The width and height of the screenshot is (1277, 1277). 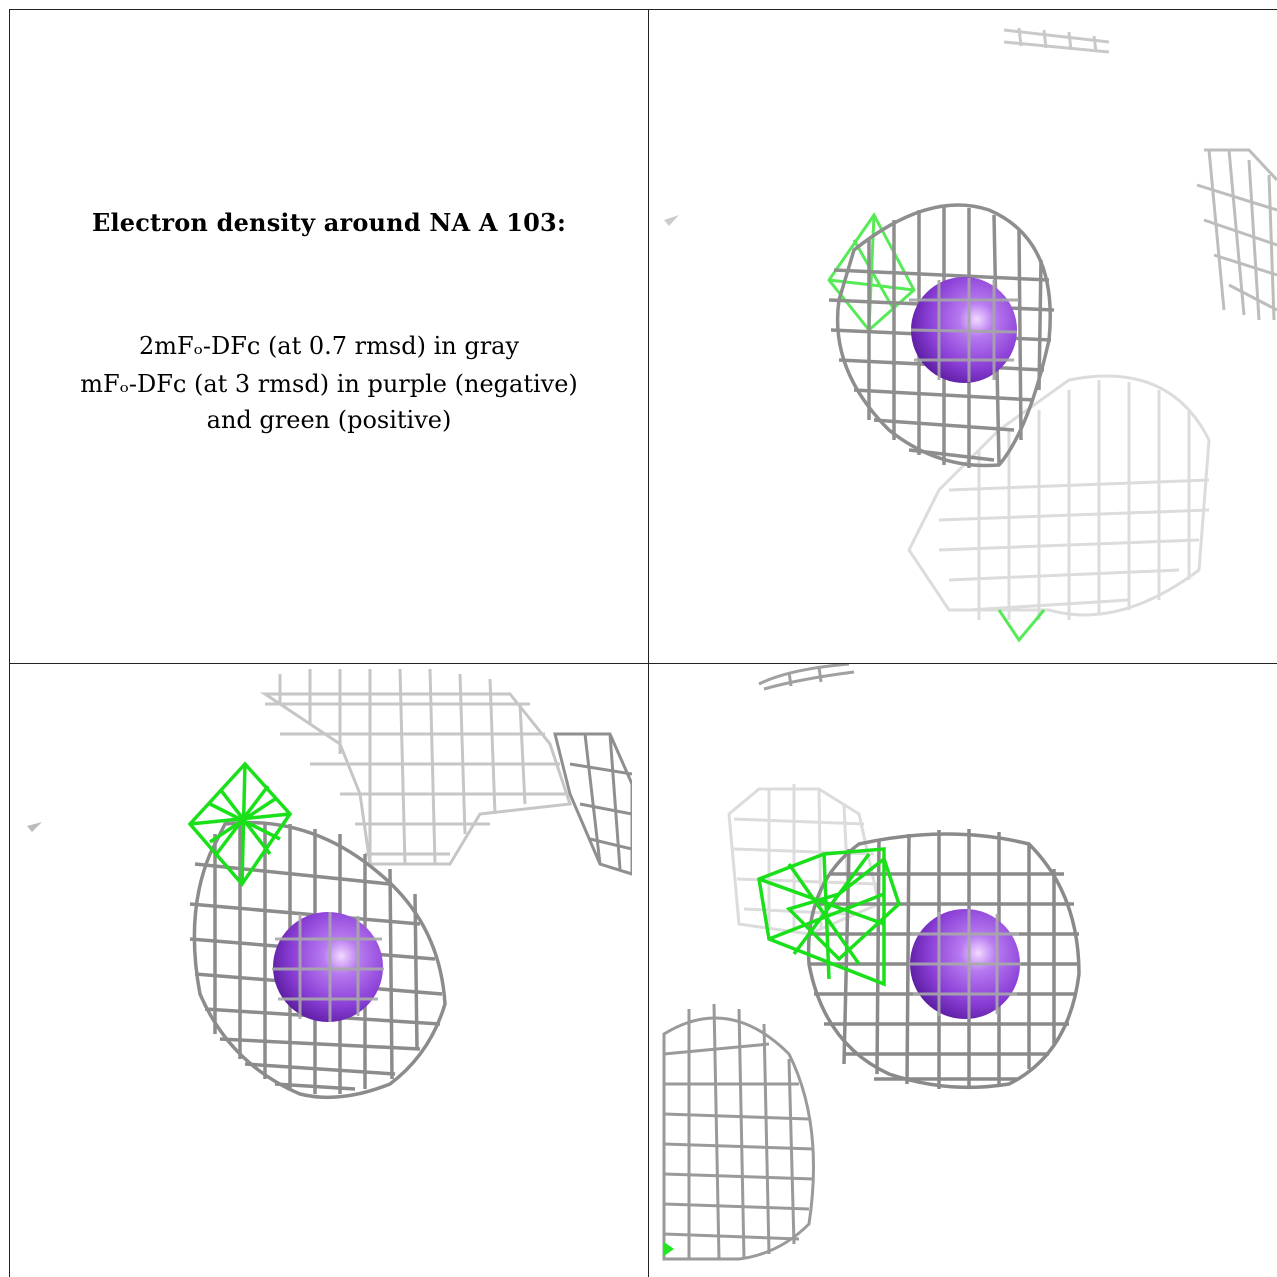 I want to click on faint-mesh-lower-left, so click(x=738, y=1132).